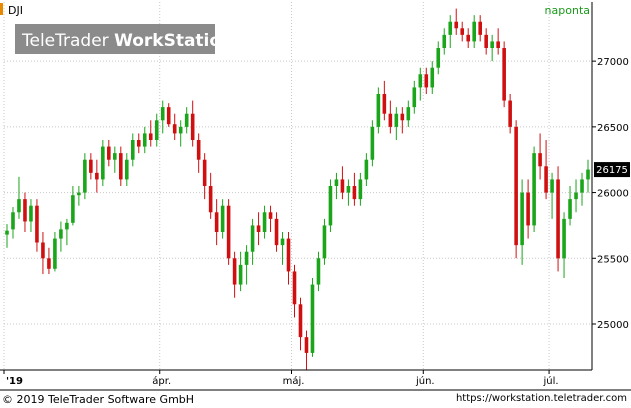 This screenshot has width=631, height=408. Describe the element at coordinates (613, 128) in the screenshot. I see `y-tick-label: 26500` at that location.